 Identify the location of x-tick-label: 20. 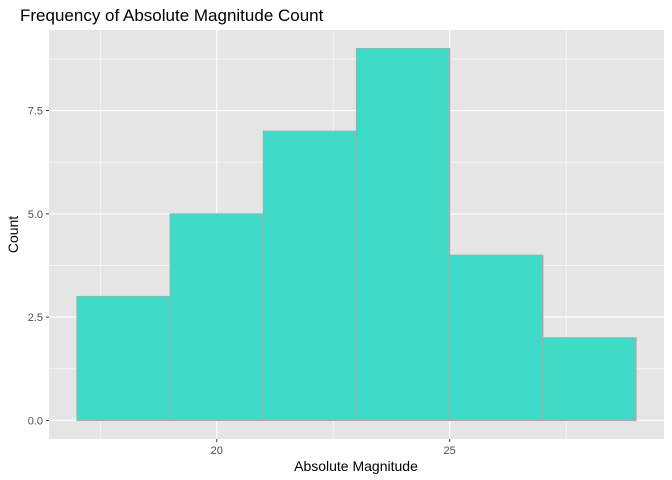
(217, 451).